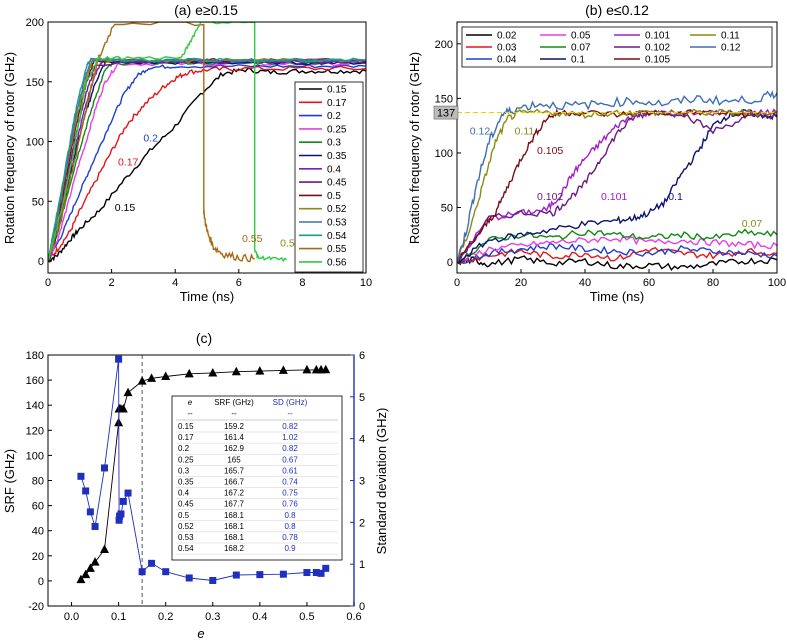 The height and width of the screenshot is (643, 787). Describe the element at coordinates (184, 515) in the screenshot. I see `table-cell: 0.5` at that location.